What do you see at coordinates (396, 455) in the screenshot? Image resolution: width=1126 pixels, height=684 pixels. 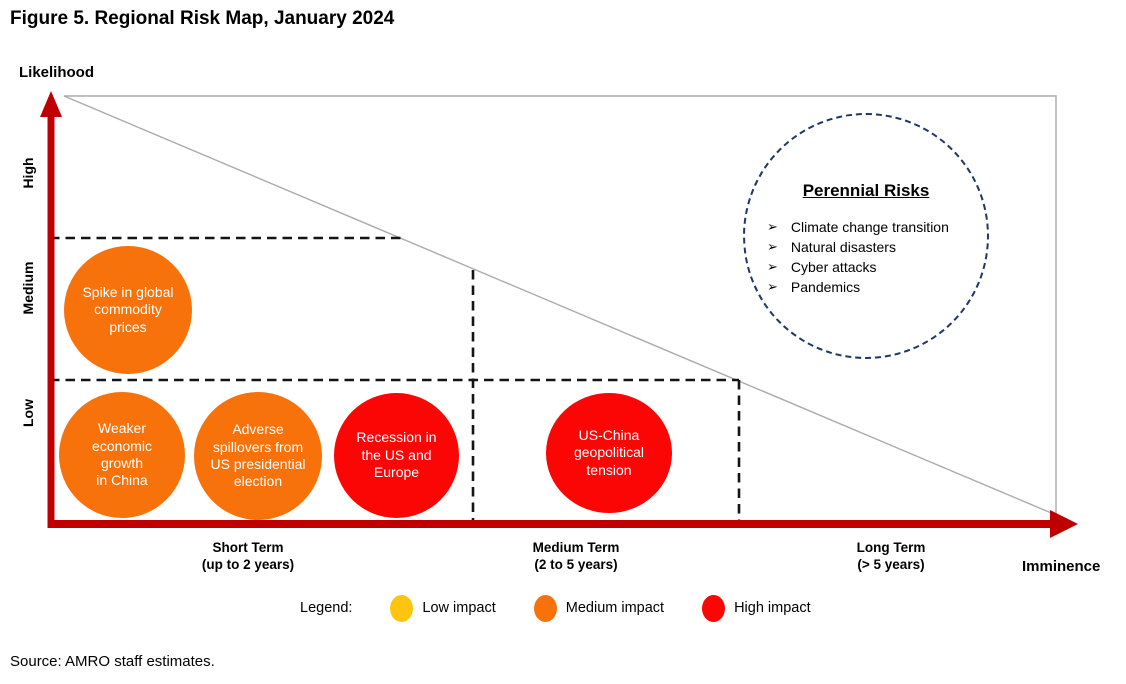 I see `risk-bubble-recession: Recession in the US and Europe` at bounding box center [396, 455].